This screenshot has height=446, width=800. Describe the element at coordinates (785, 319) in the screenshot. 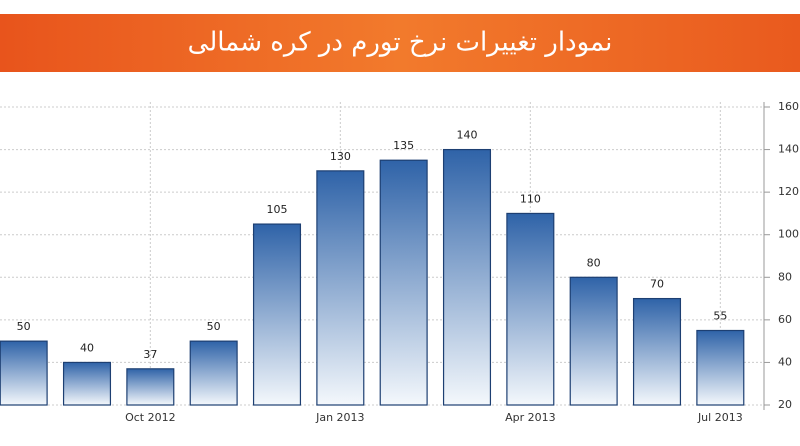

I see `y-tick-label: 60` at that location.